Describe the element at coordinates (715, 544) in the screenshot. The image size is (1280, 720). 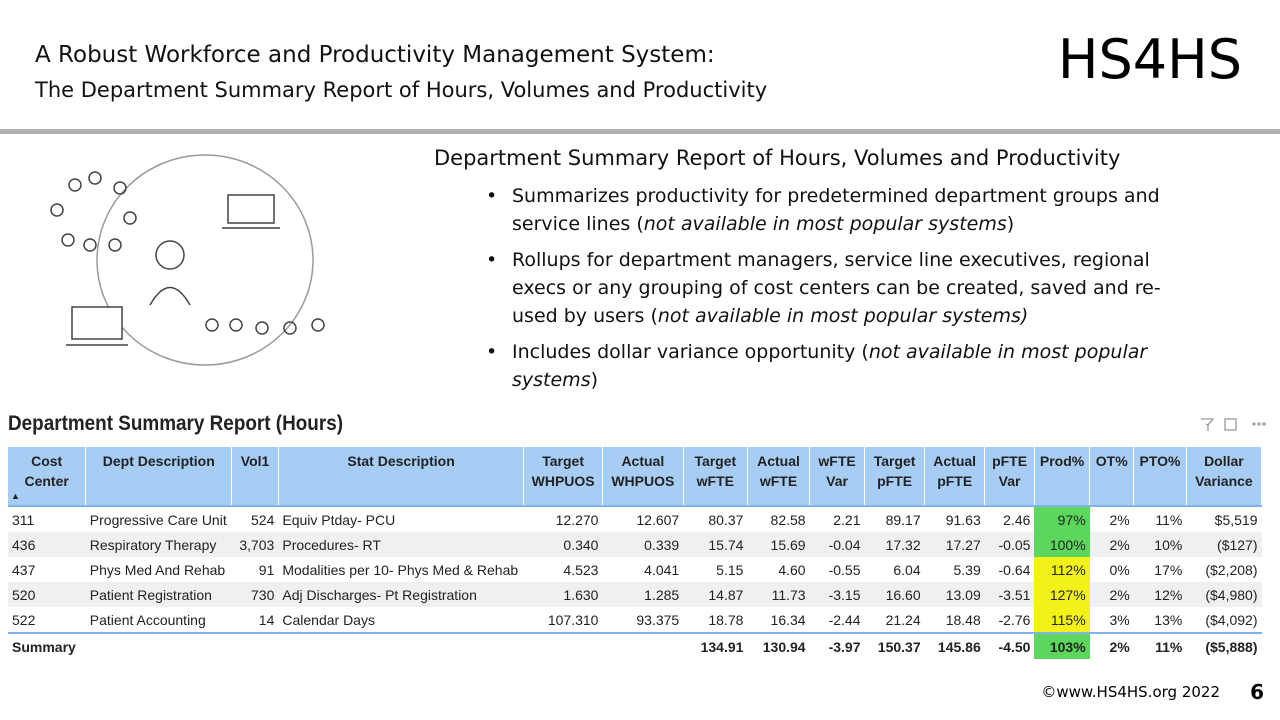
I see `cell: 15.74` at that location.